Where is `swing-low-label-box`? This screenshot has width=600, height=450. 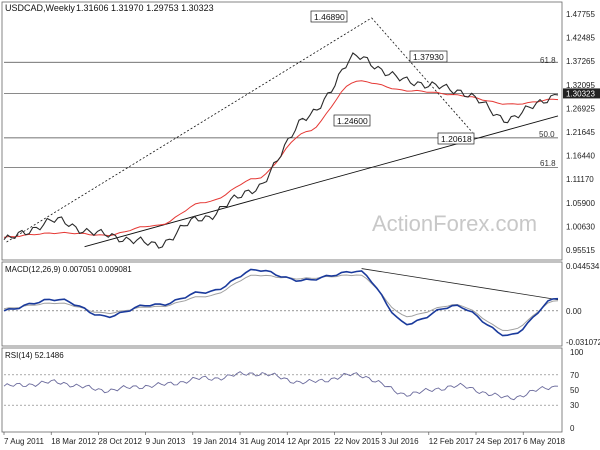
swing-low-label-box is located at coordinates (352, 120).